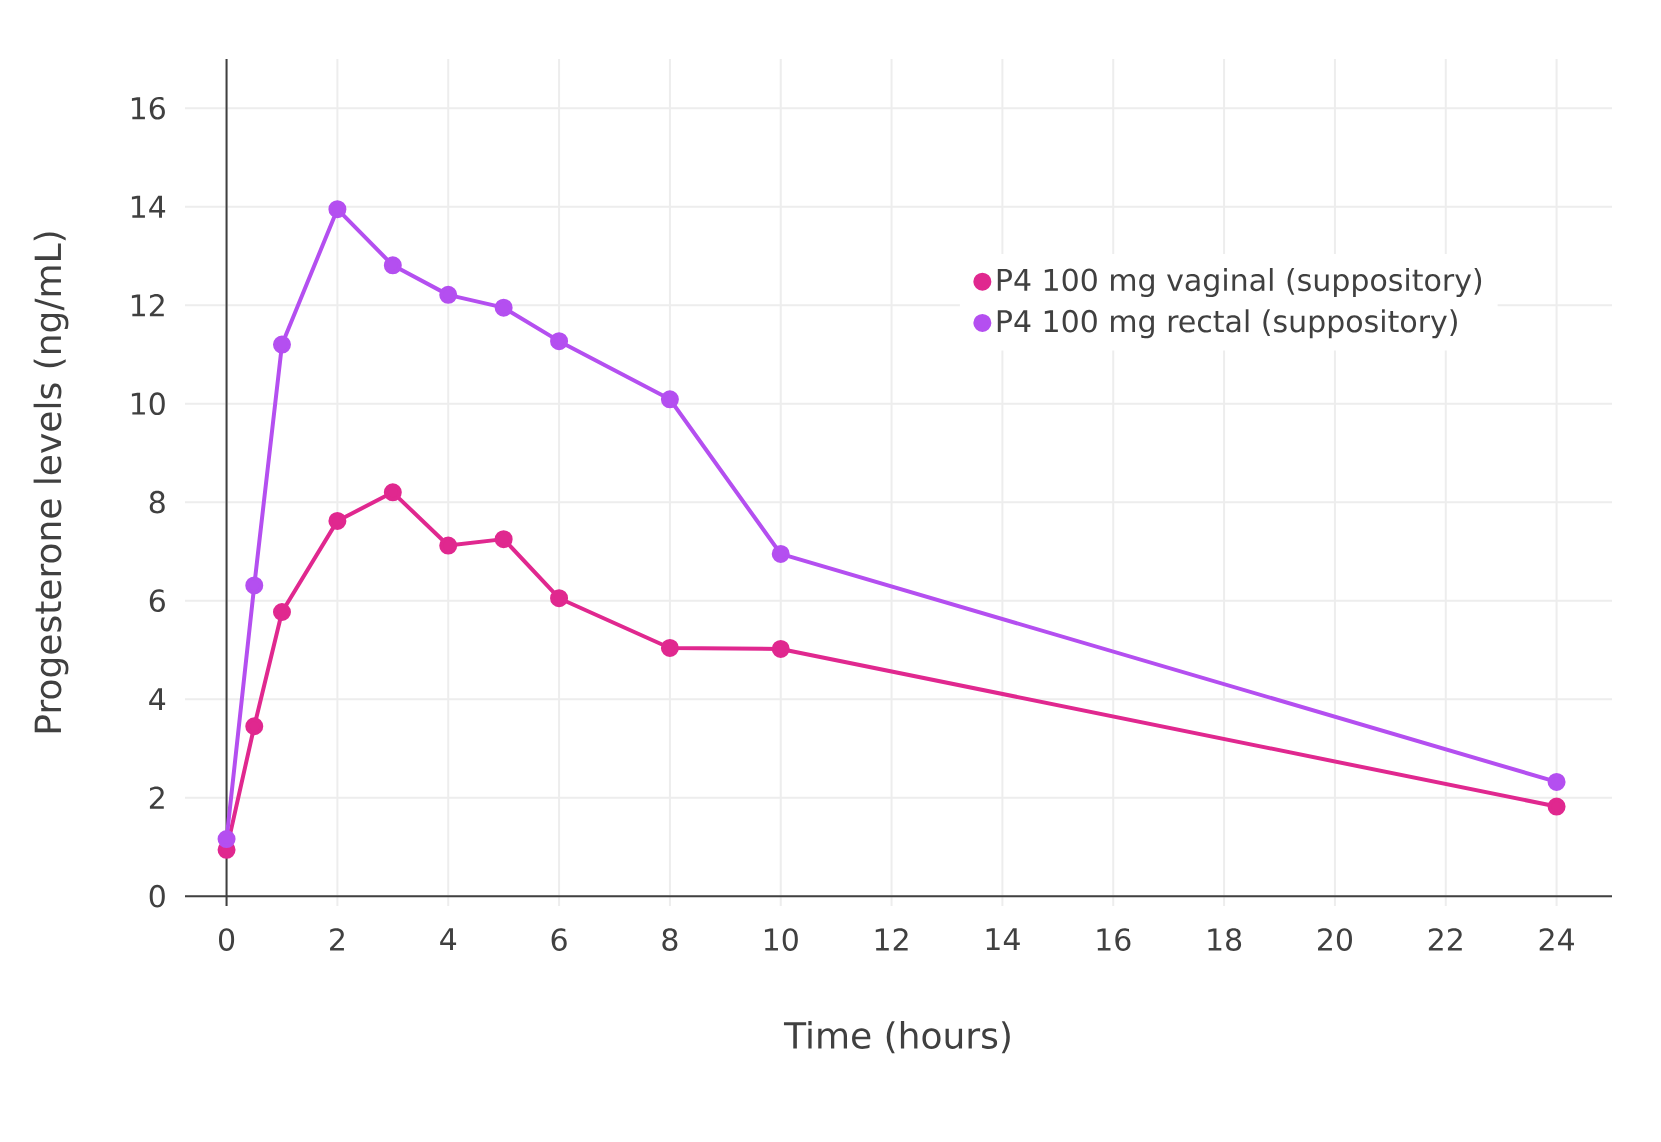 This screenshot has width=1661, height=1142. Describe the element at coordinates (896, 1037) in the screenshot. I see `x-axis-title: Time (hours)` at that location.